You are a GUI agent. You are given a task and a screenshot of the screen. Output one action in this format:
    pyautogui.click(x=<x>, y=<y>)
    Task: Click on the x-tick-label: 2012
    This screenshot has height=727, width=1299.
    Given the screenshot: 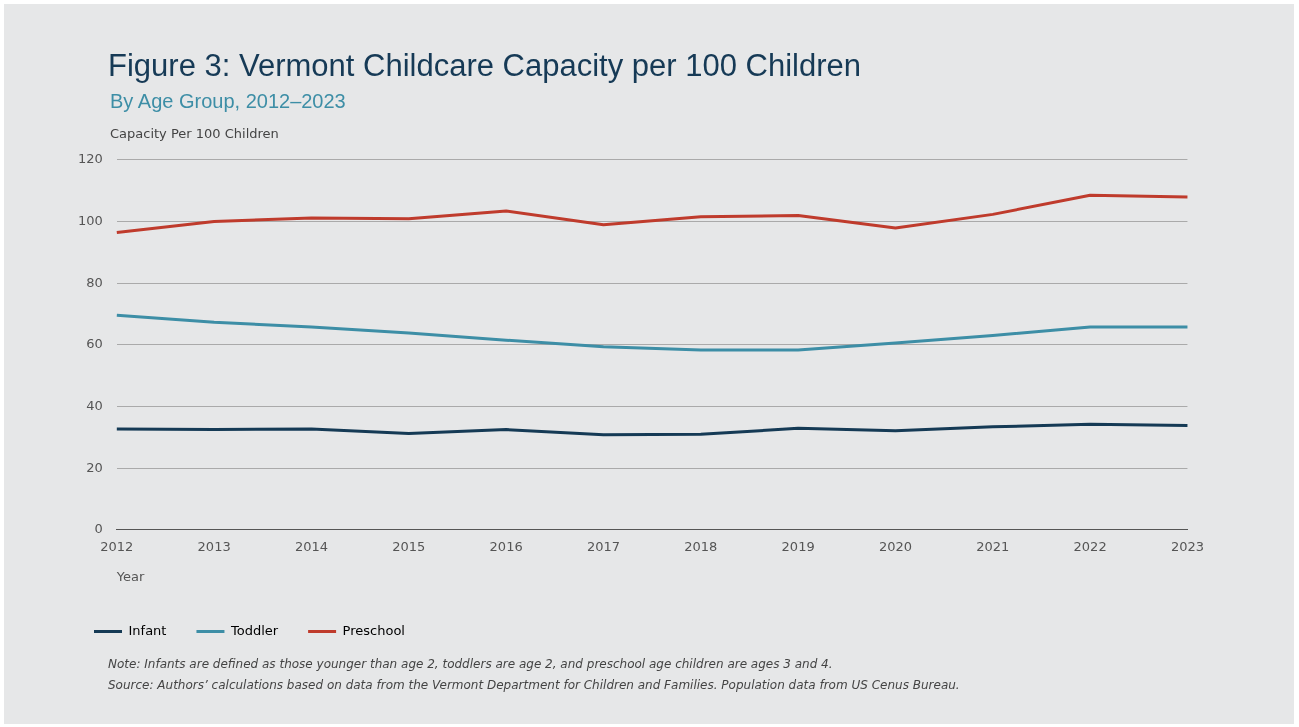 What is the action you would take?
    pyautogui.click(x=117, y=546)
    